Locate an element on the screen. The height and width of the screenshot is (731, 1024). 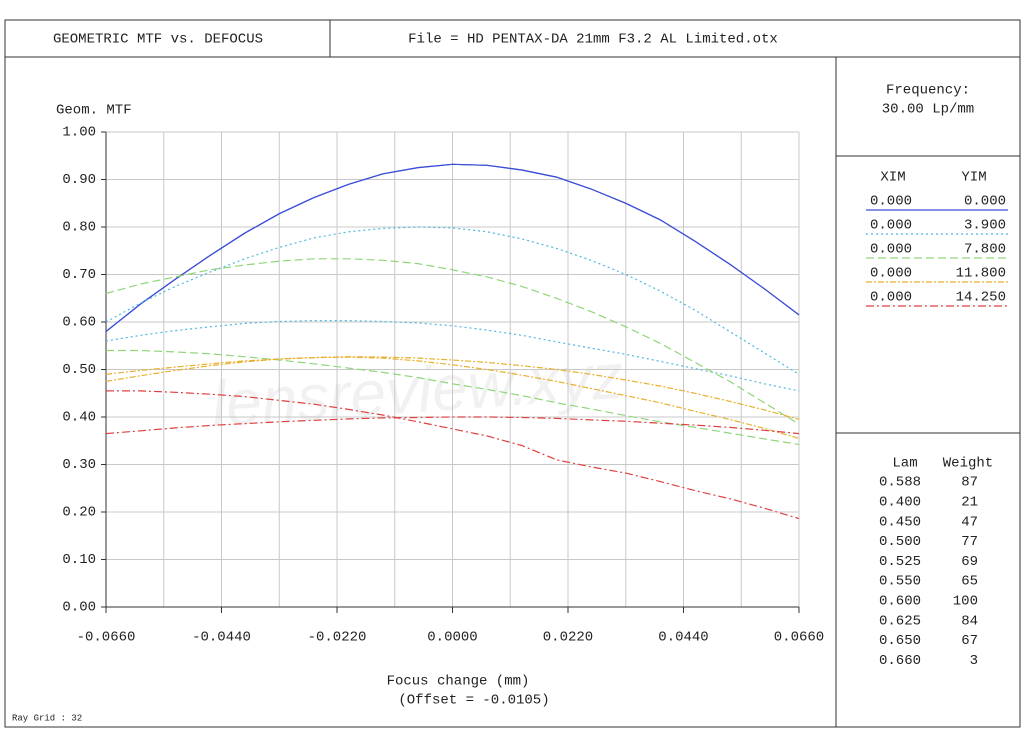
x-tick-label: -0.0440 is located at coordinates (221, 638).